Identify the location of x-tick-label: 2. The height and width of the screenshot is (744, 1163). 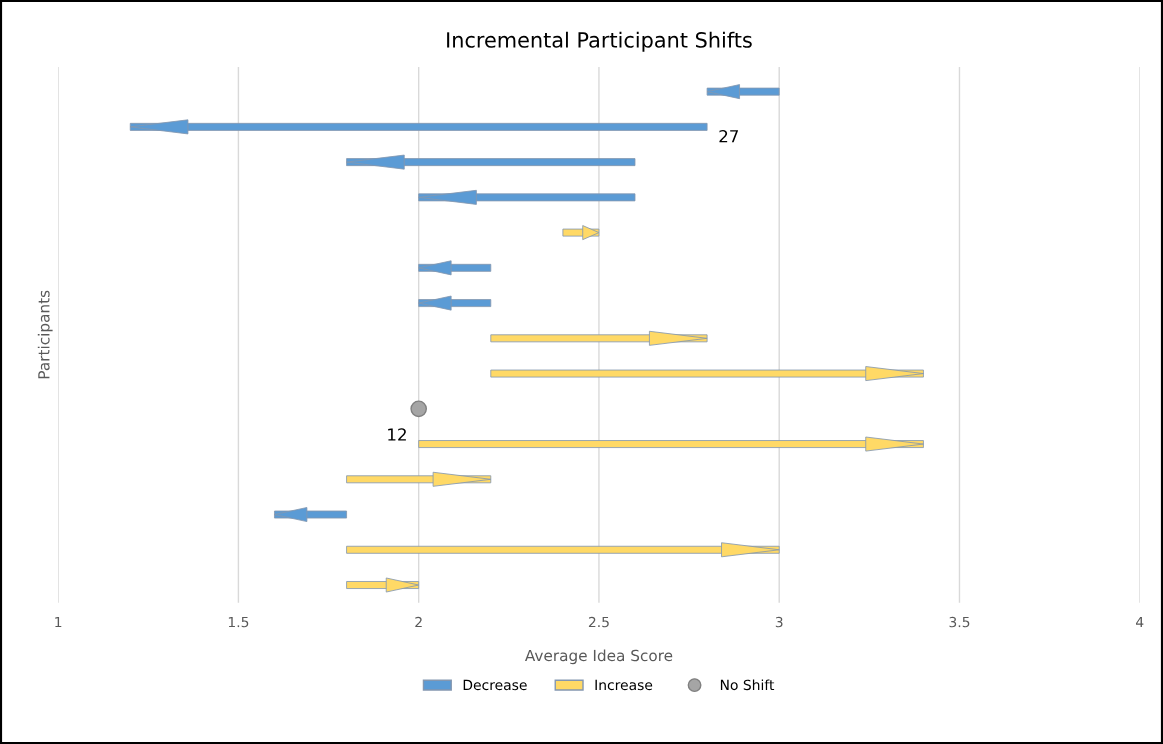
(418, 622).